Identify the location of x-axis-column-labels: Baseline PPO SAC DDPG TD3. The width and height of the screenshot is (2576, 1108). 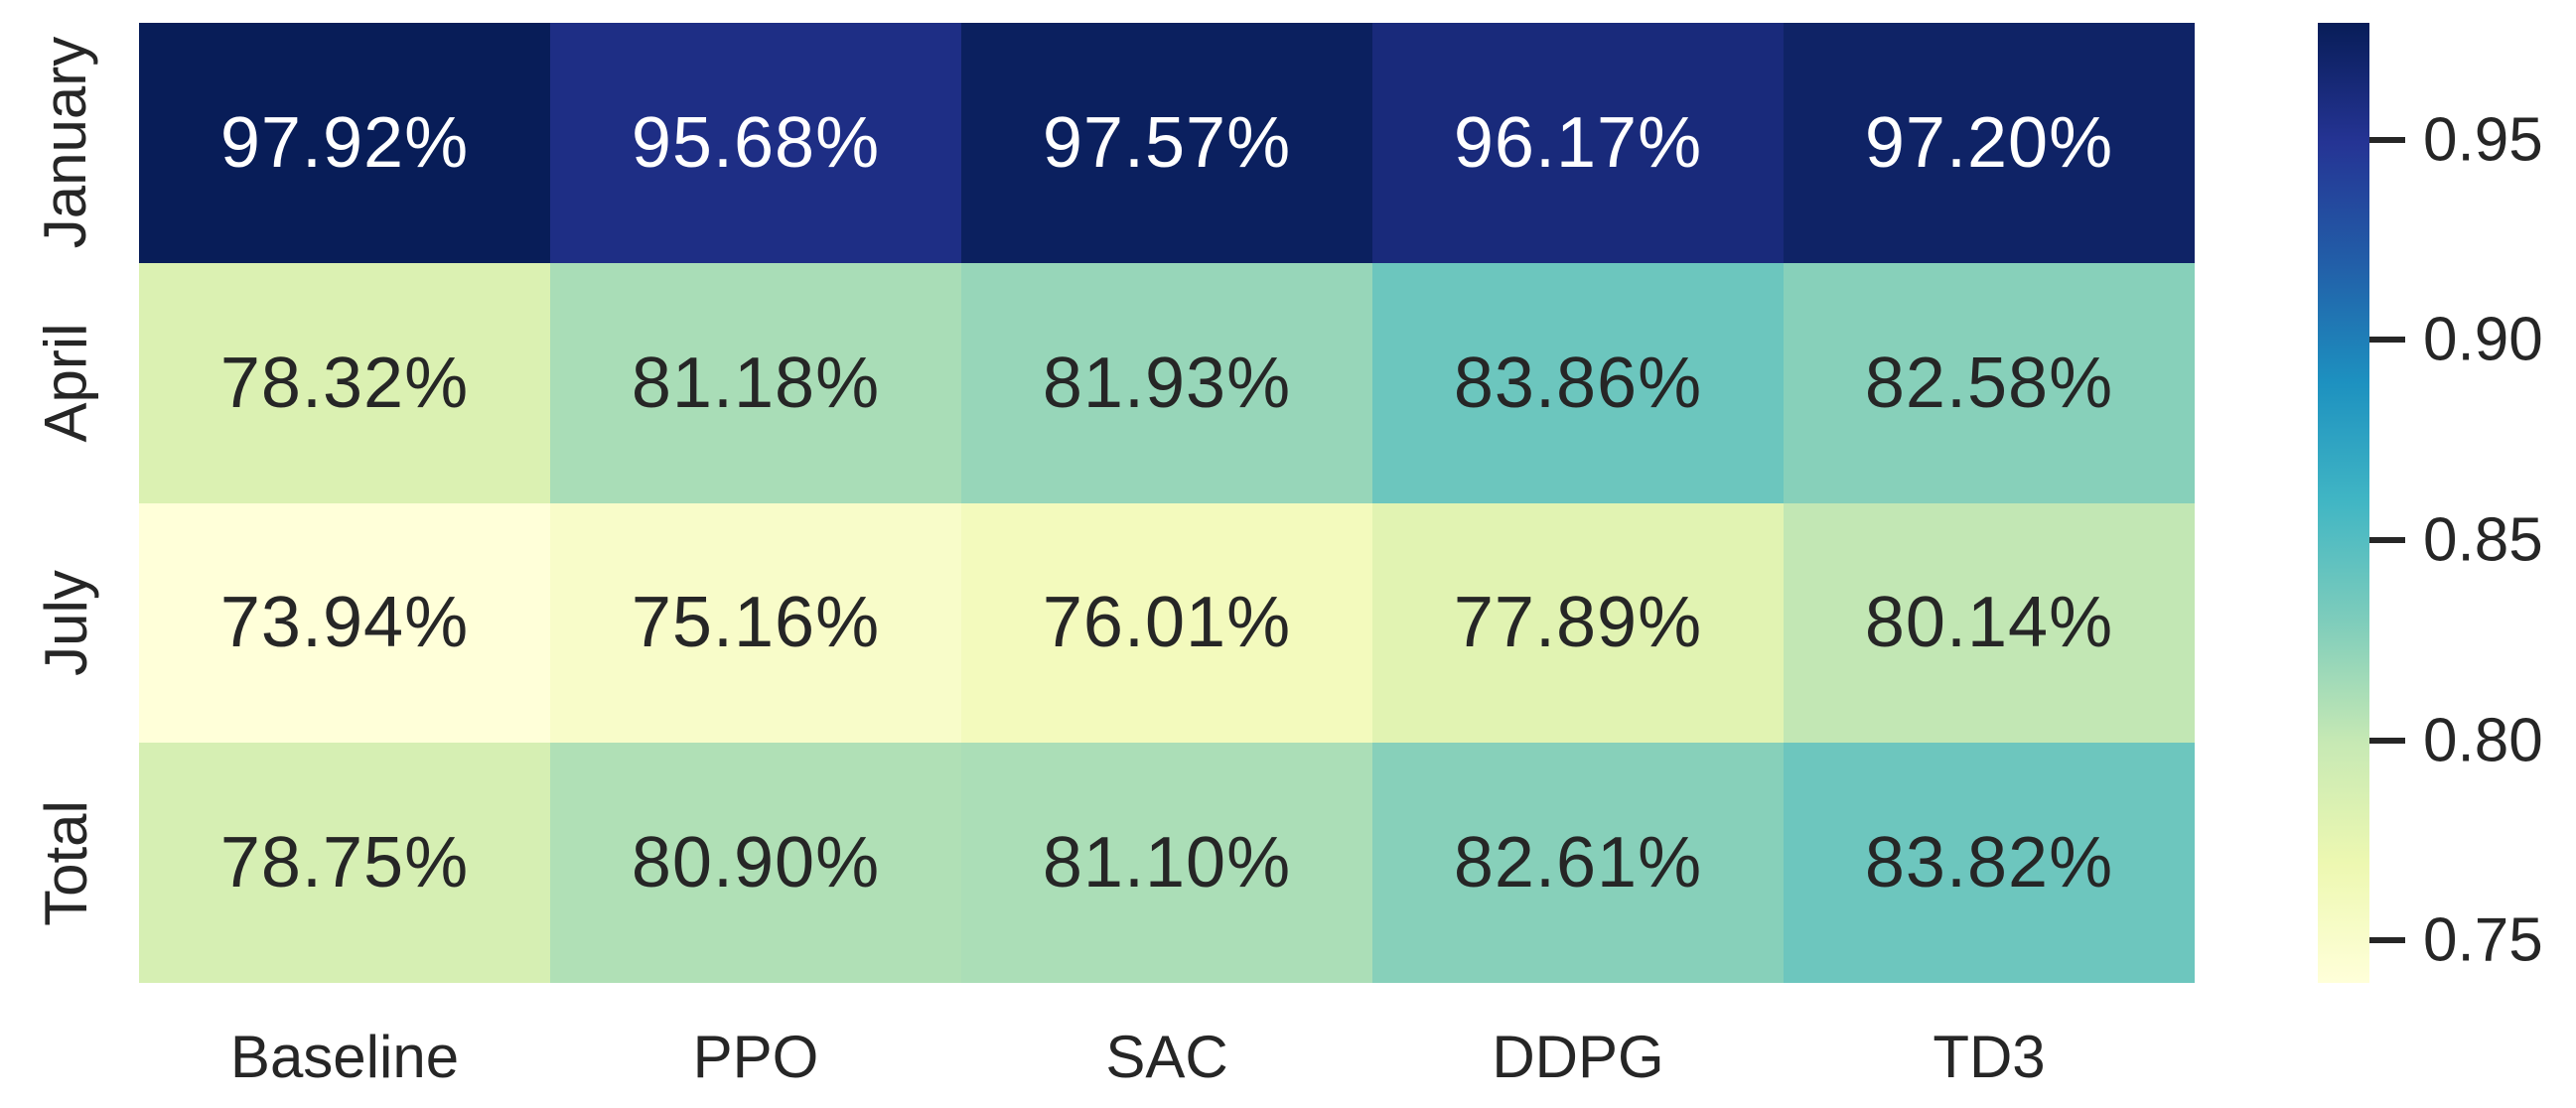
(1167, 1057).